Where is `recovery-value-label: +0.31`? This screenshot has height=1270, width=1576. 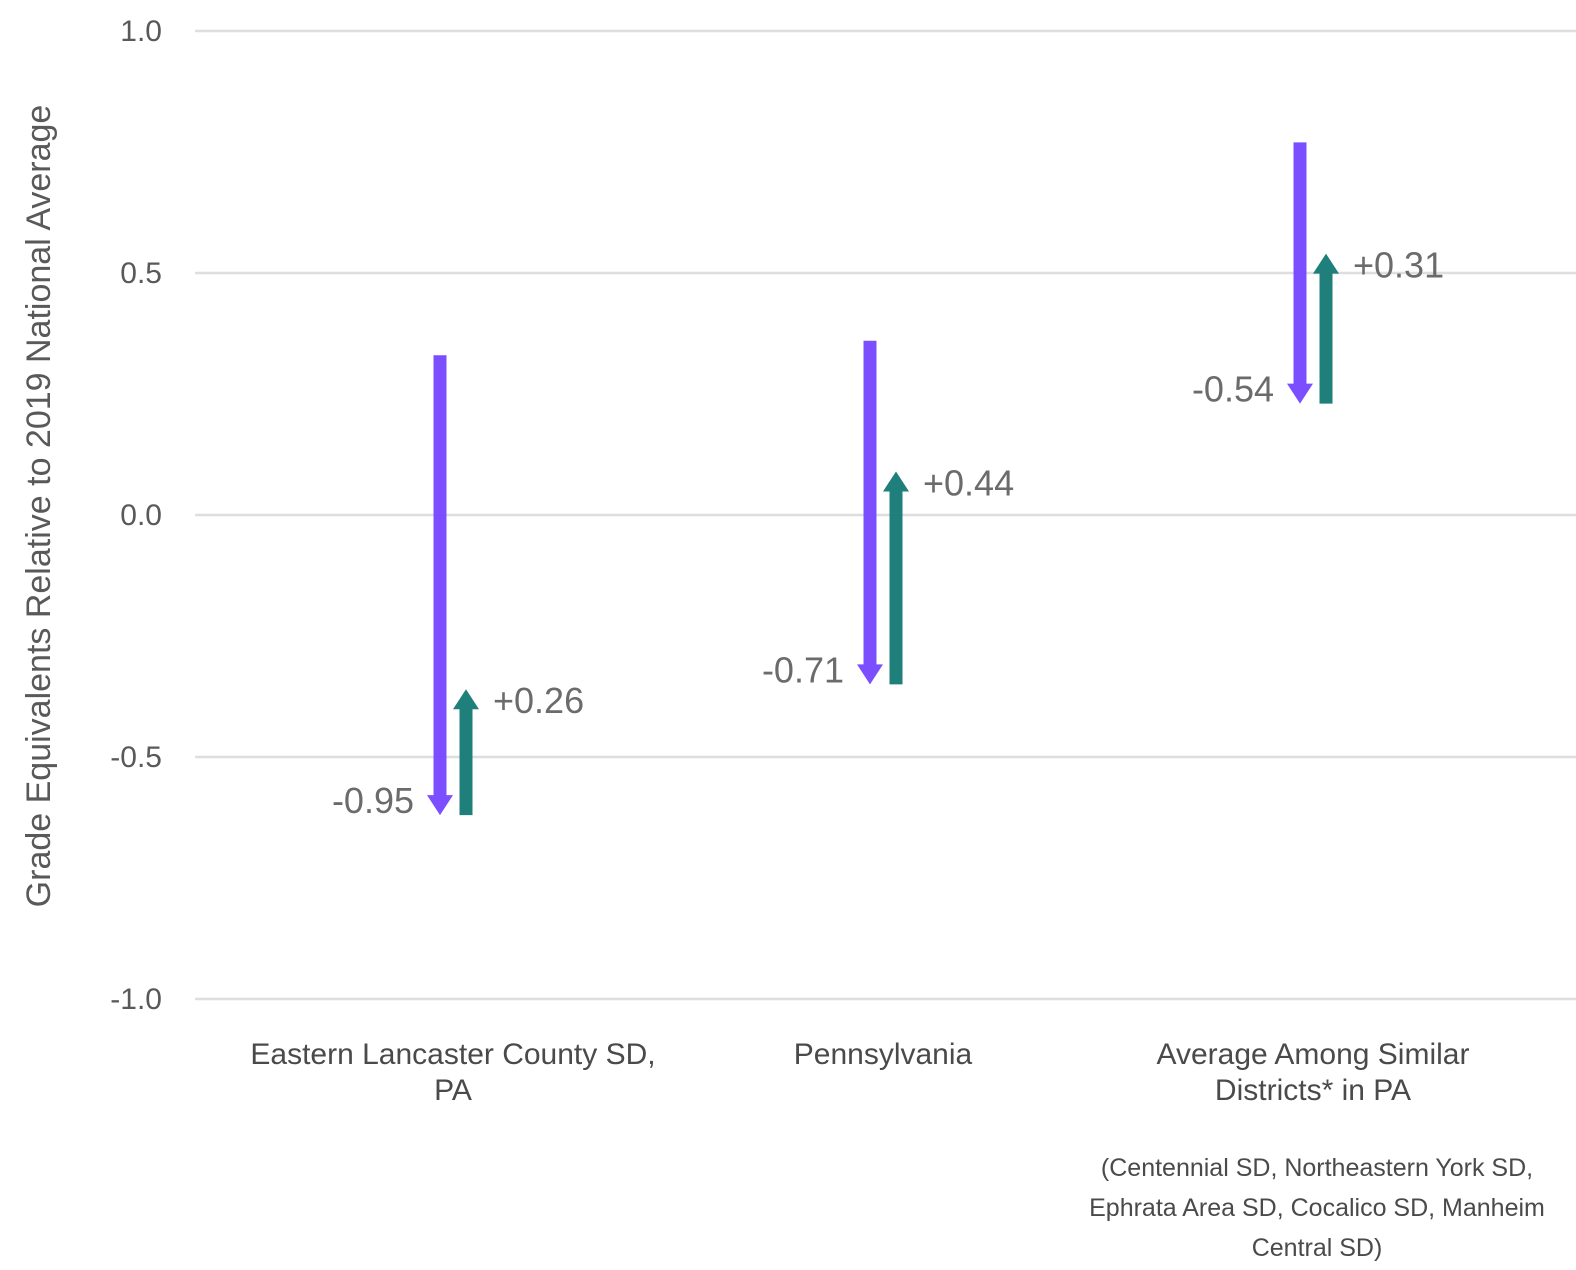
recovery-value-label: +0.31 is located at coordinates (1398, 265).